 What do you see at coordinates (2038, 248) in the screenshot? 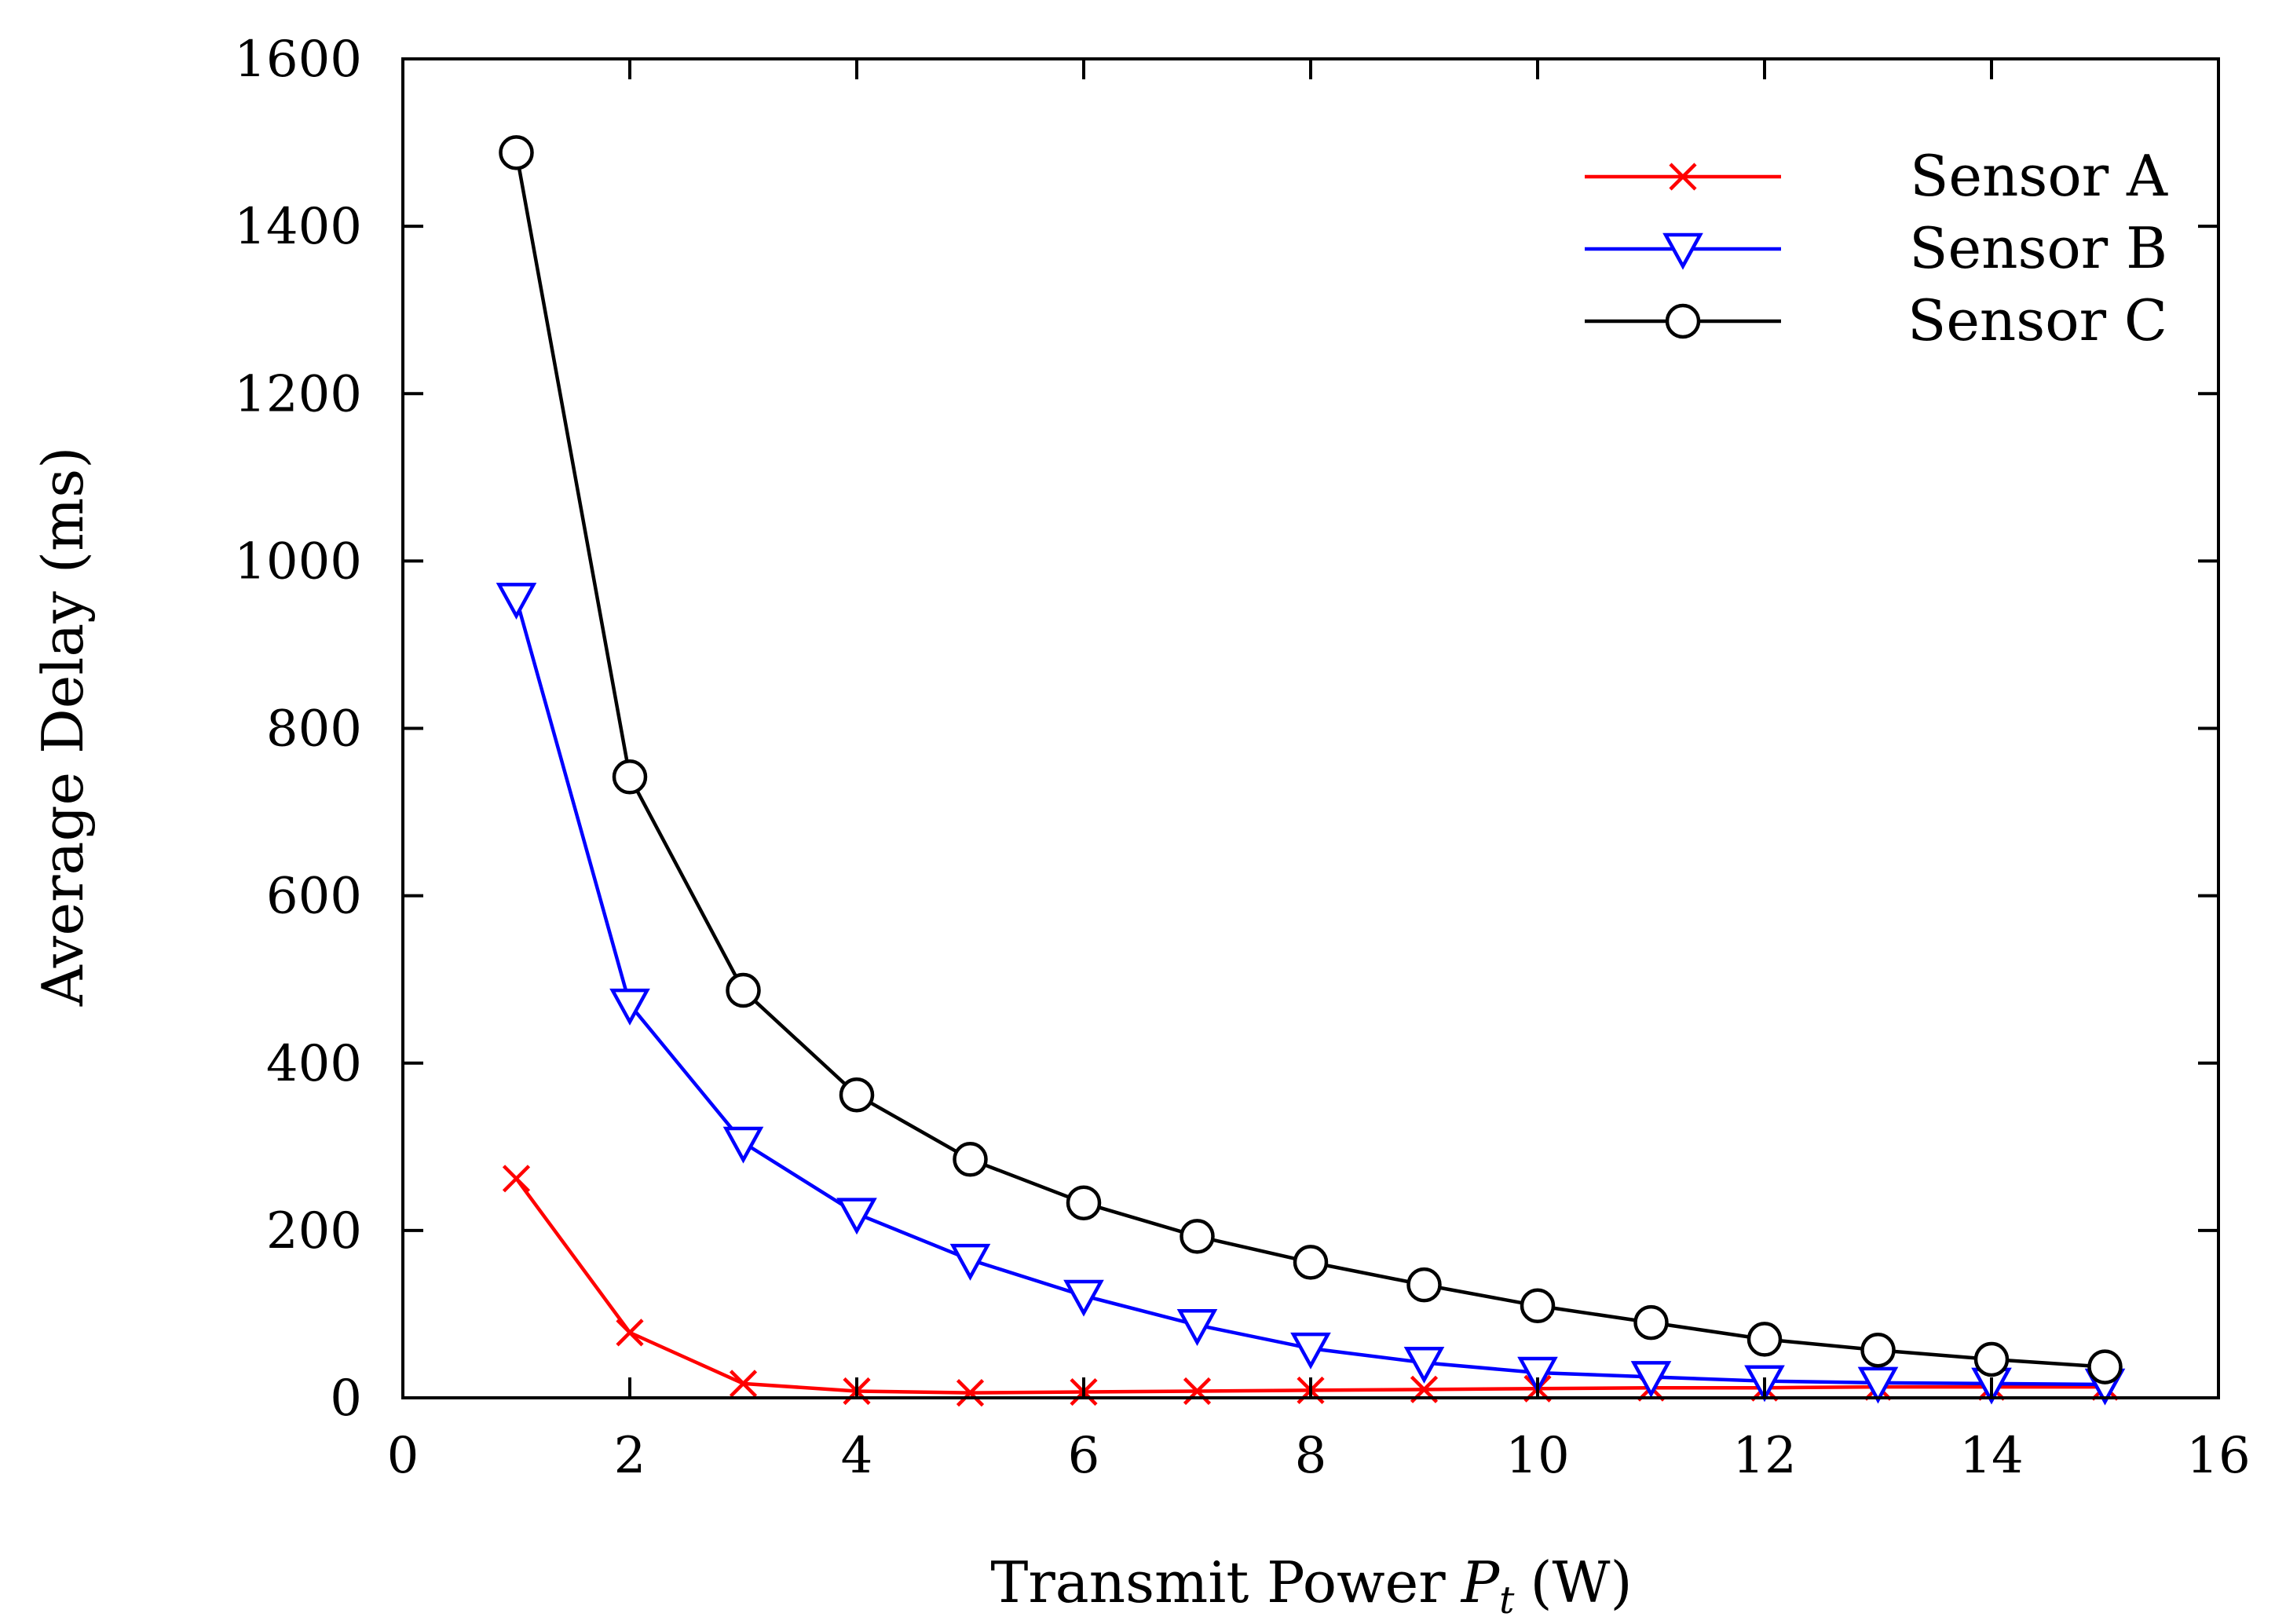
I see `legend-label-sensor-b: Sensor B` at bounding box center [2038, 248].